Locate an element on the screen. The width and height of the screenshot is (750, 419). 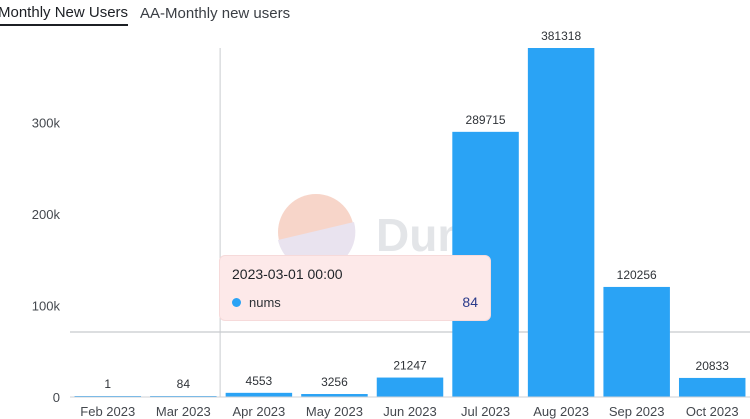
x-tick-label: Mar 2023 is located at coordinates (183, 411).